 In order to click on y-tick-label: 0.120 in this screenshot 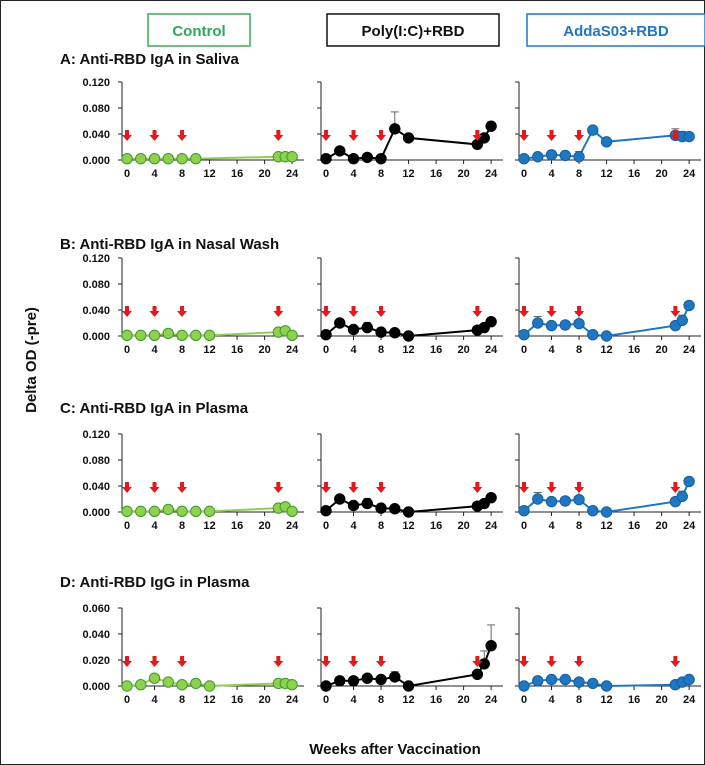, I will do `click(96, 259)`.